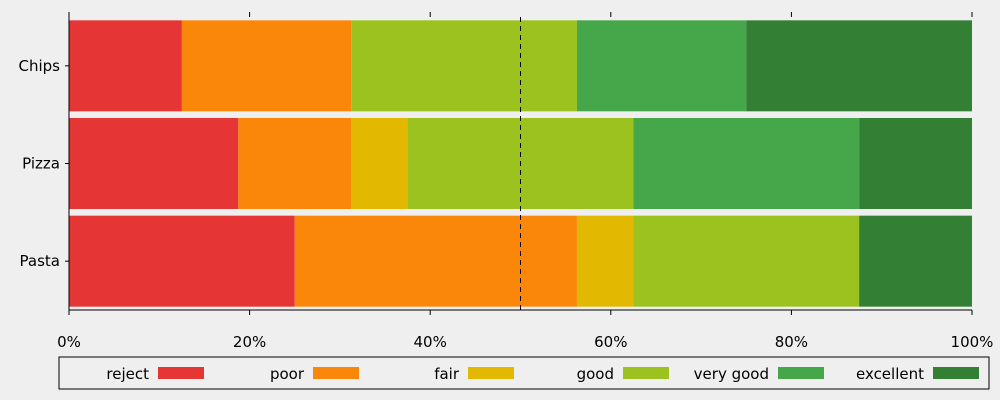 This screenshot has width=1000, height=400. What do you see at coordinates (972, 342) in the screenshot?
I see `x-tick-label-100: 100%` at bounding box center [972, 342].